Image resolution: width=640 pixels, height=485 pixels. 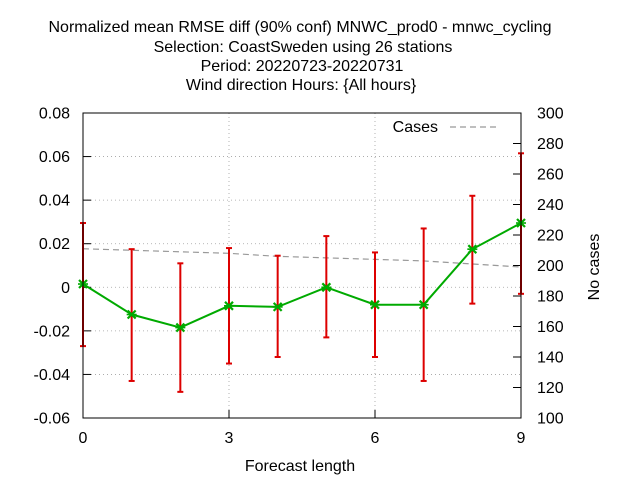 What do you see at coordinates (303, 47) in the screenshot?
I see `title-line-2: Selection: CoastSweden using 26 stations` at bounding box center [303, 47].